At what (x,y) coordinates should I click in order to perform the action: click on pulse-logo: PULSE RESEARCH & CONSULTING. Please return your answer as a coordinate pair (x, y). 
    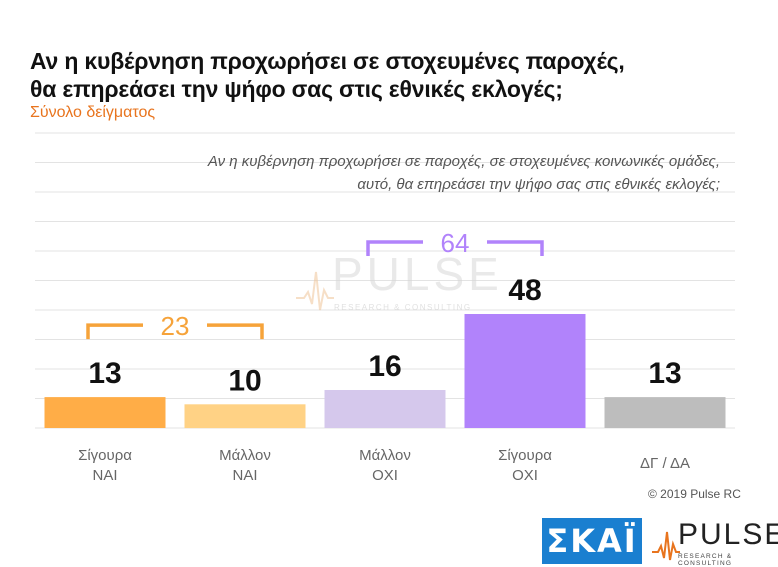
    Looking at the image, I should click on (714, 542).